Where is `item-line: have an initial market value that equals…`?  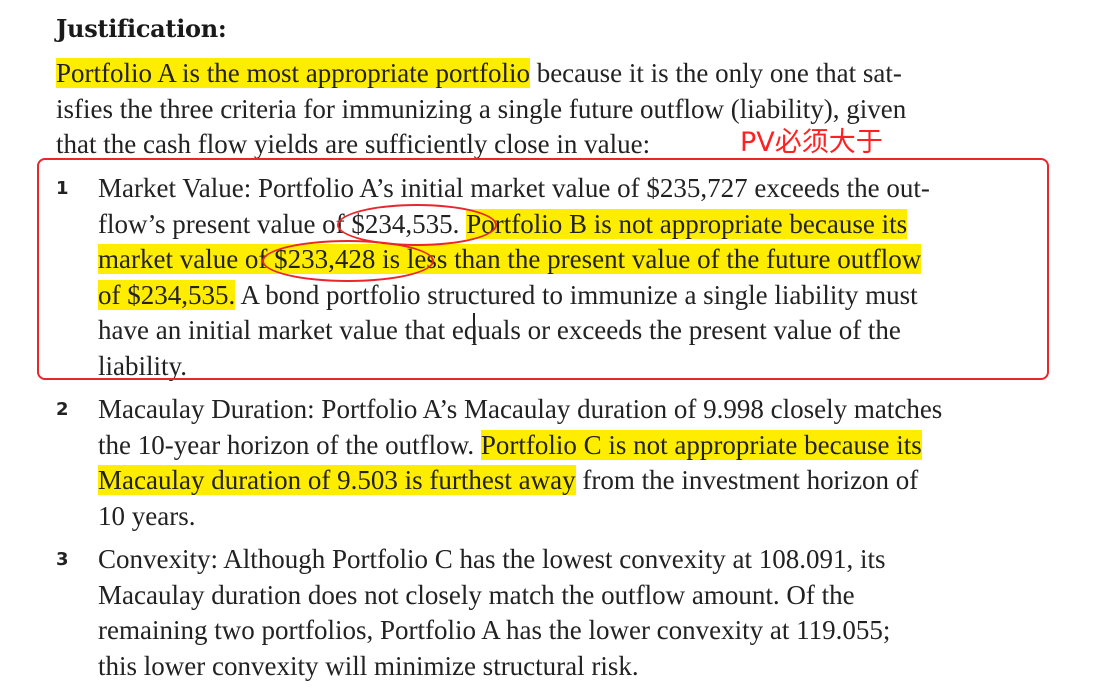
item-line: have an initial market value that equals… is located at coordinates (568, 331).